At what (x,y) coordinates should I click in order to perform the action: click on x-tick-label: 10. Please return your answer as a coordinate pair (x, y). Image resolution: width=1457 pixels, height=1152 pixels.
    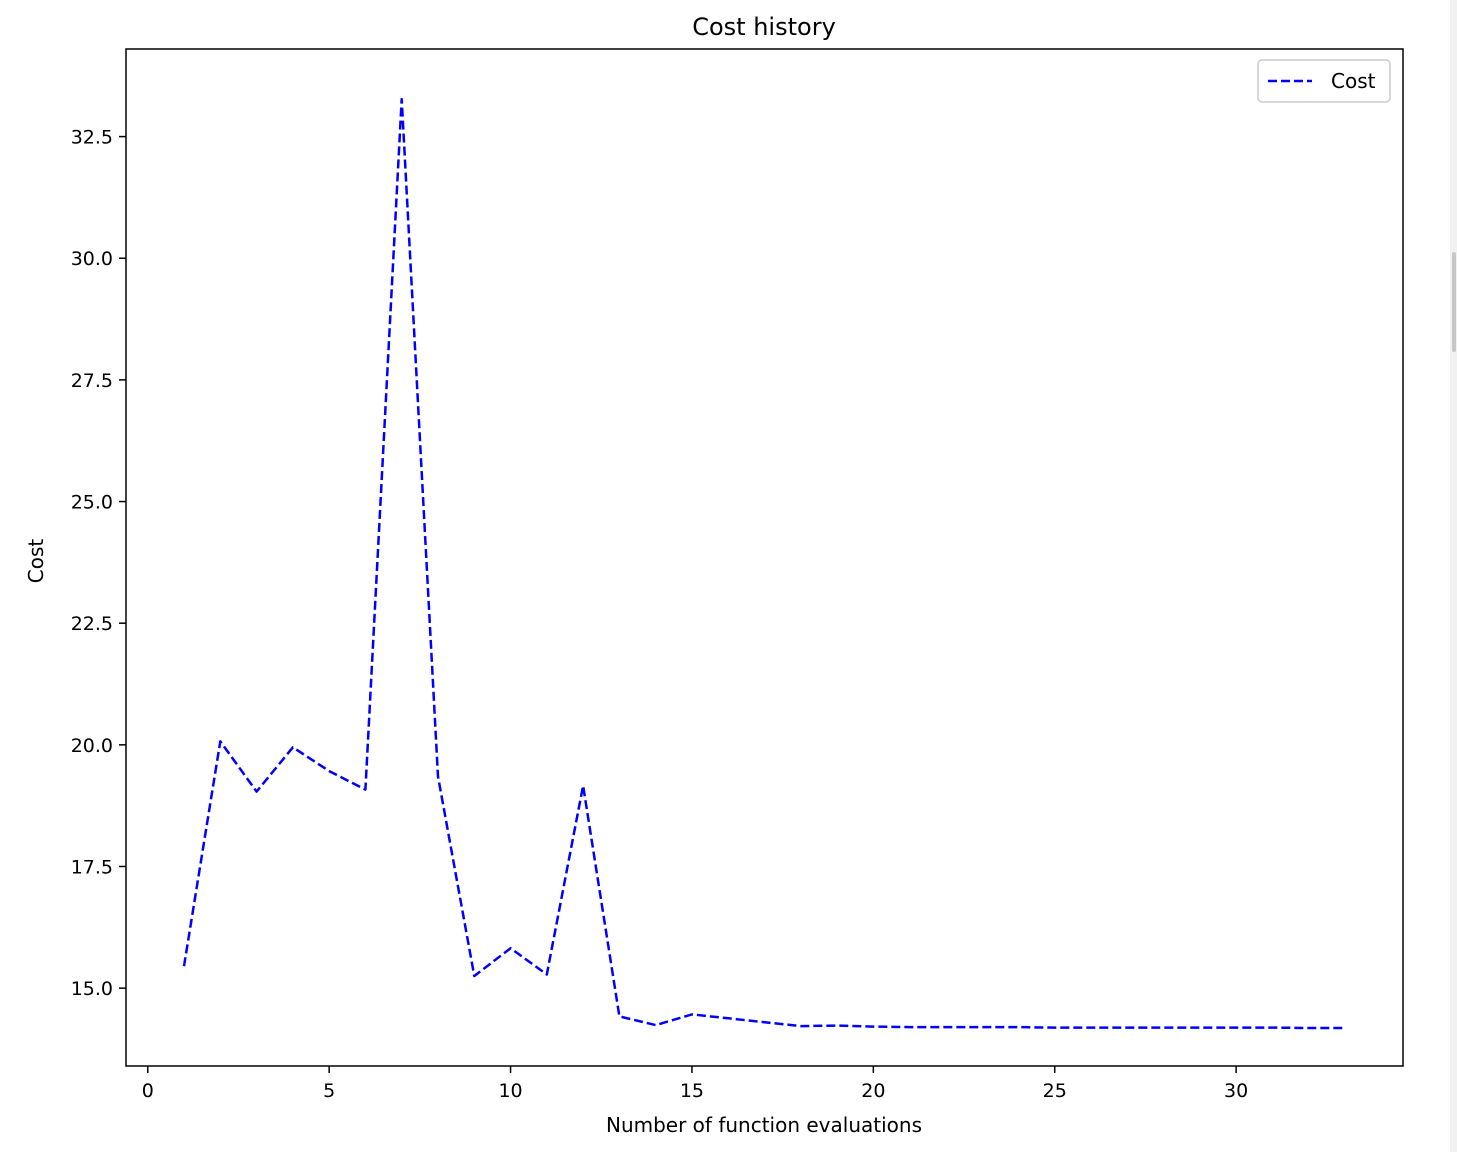
    Looking at the image, I should click on (510, 1091).